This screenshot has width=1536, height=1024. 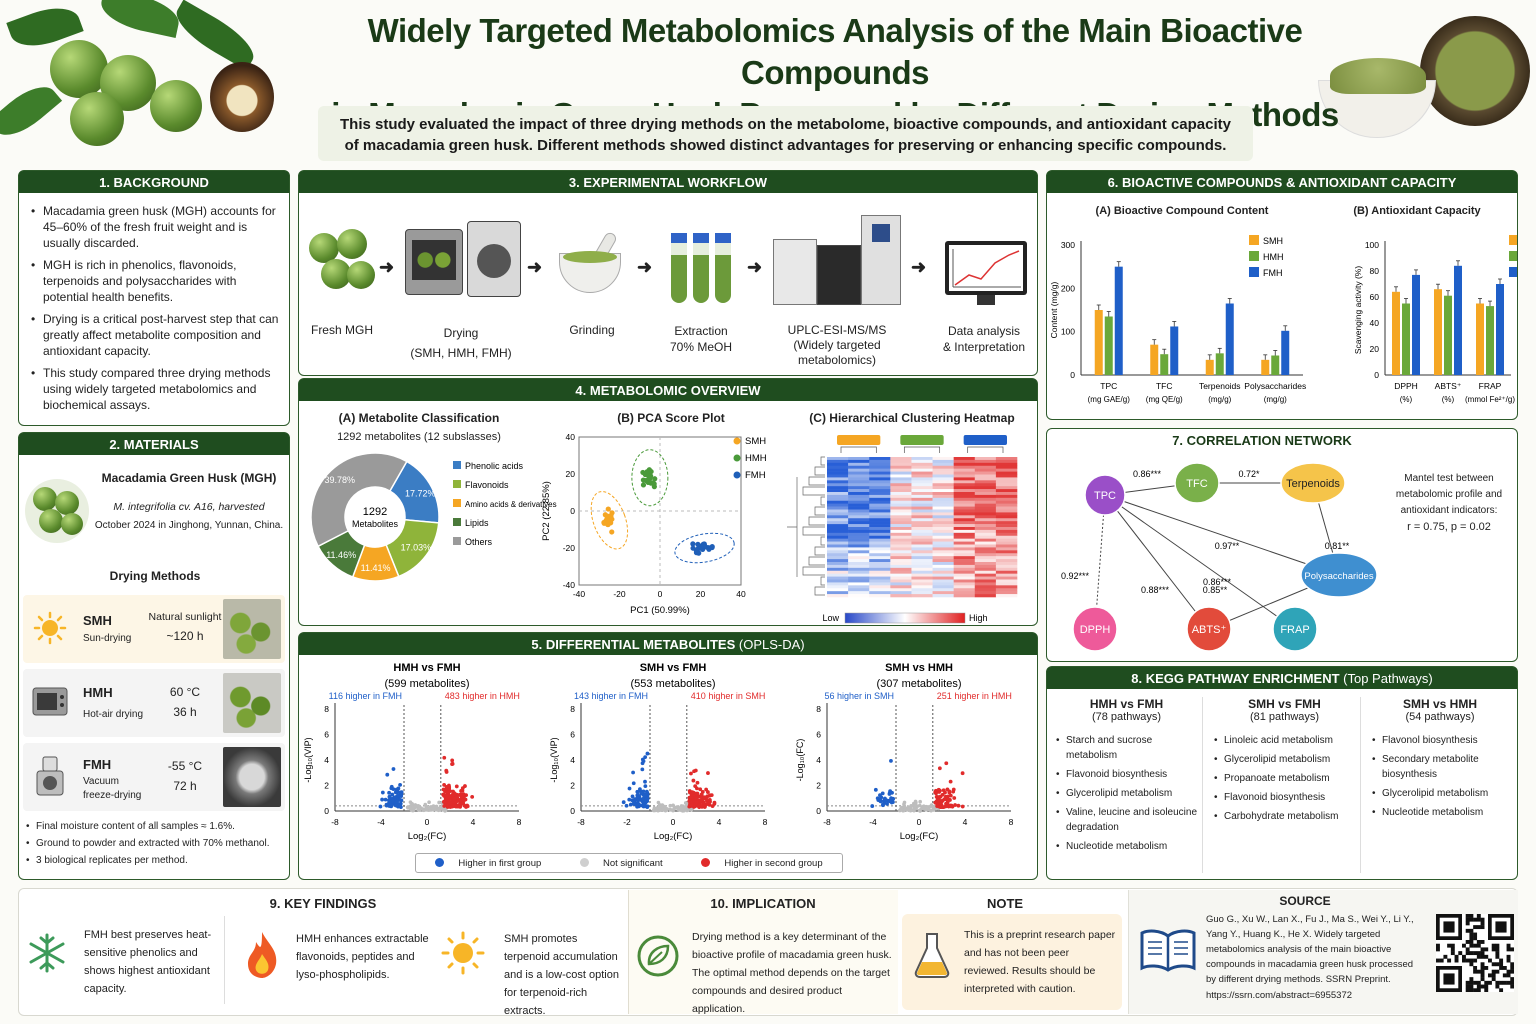 I want to click on heatmap-title: (C) Hierarchical Clustering Heatmap, so click(x=912, y=418).